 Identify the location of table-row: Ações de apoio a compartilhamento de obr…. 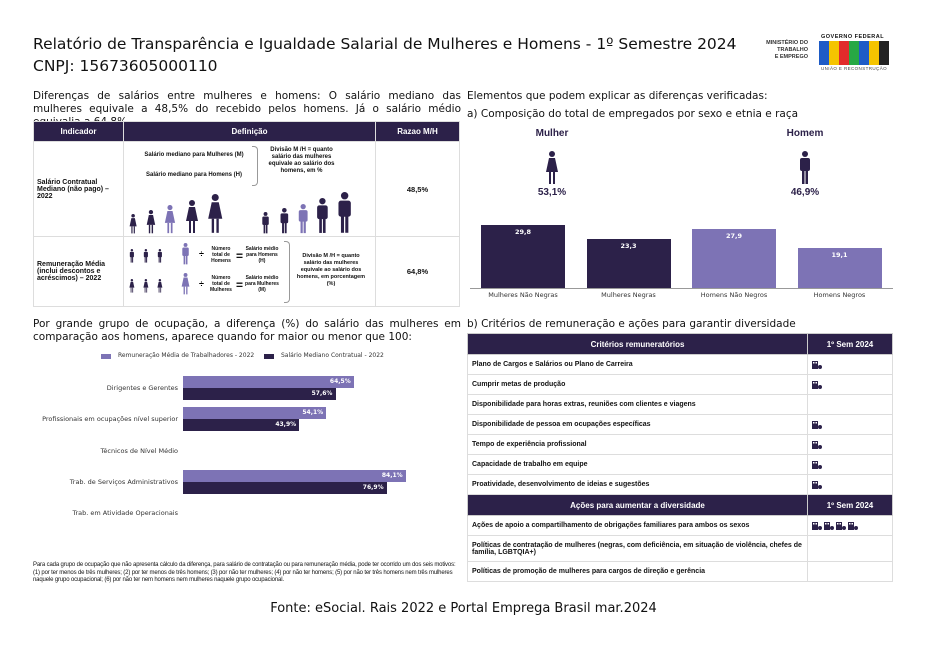
(680, 525).